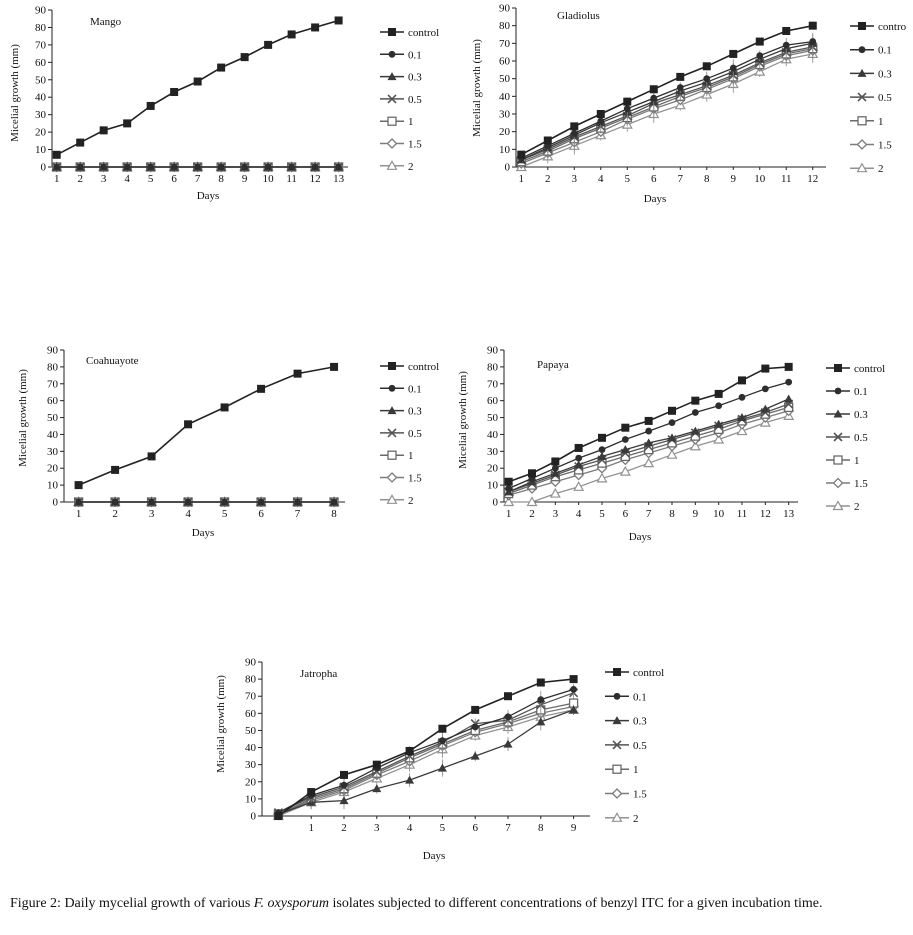 The height and width of the screenshot is (935, 913). What do you see at coordinates (291, 903) in the screenshot?
I see `figure-caption-species: F. oxysporum` at bounding box center [291, 903].